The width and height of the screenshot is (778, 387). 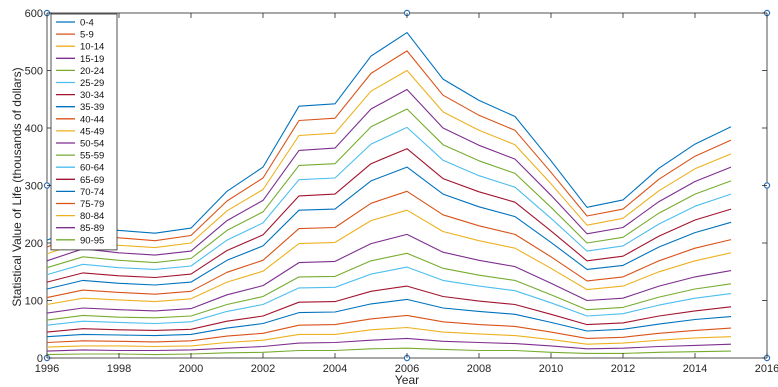 I want to click on x-tick-label: 2016, so click(x=766, y=369).